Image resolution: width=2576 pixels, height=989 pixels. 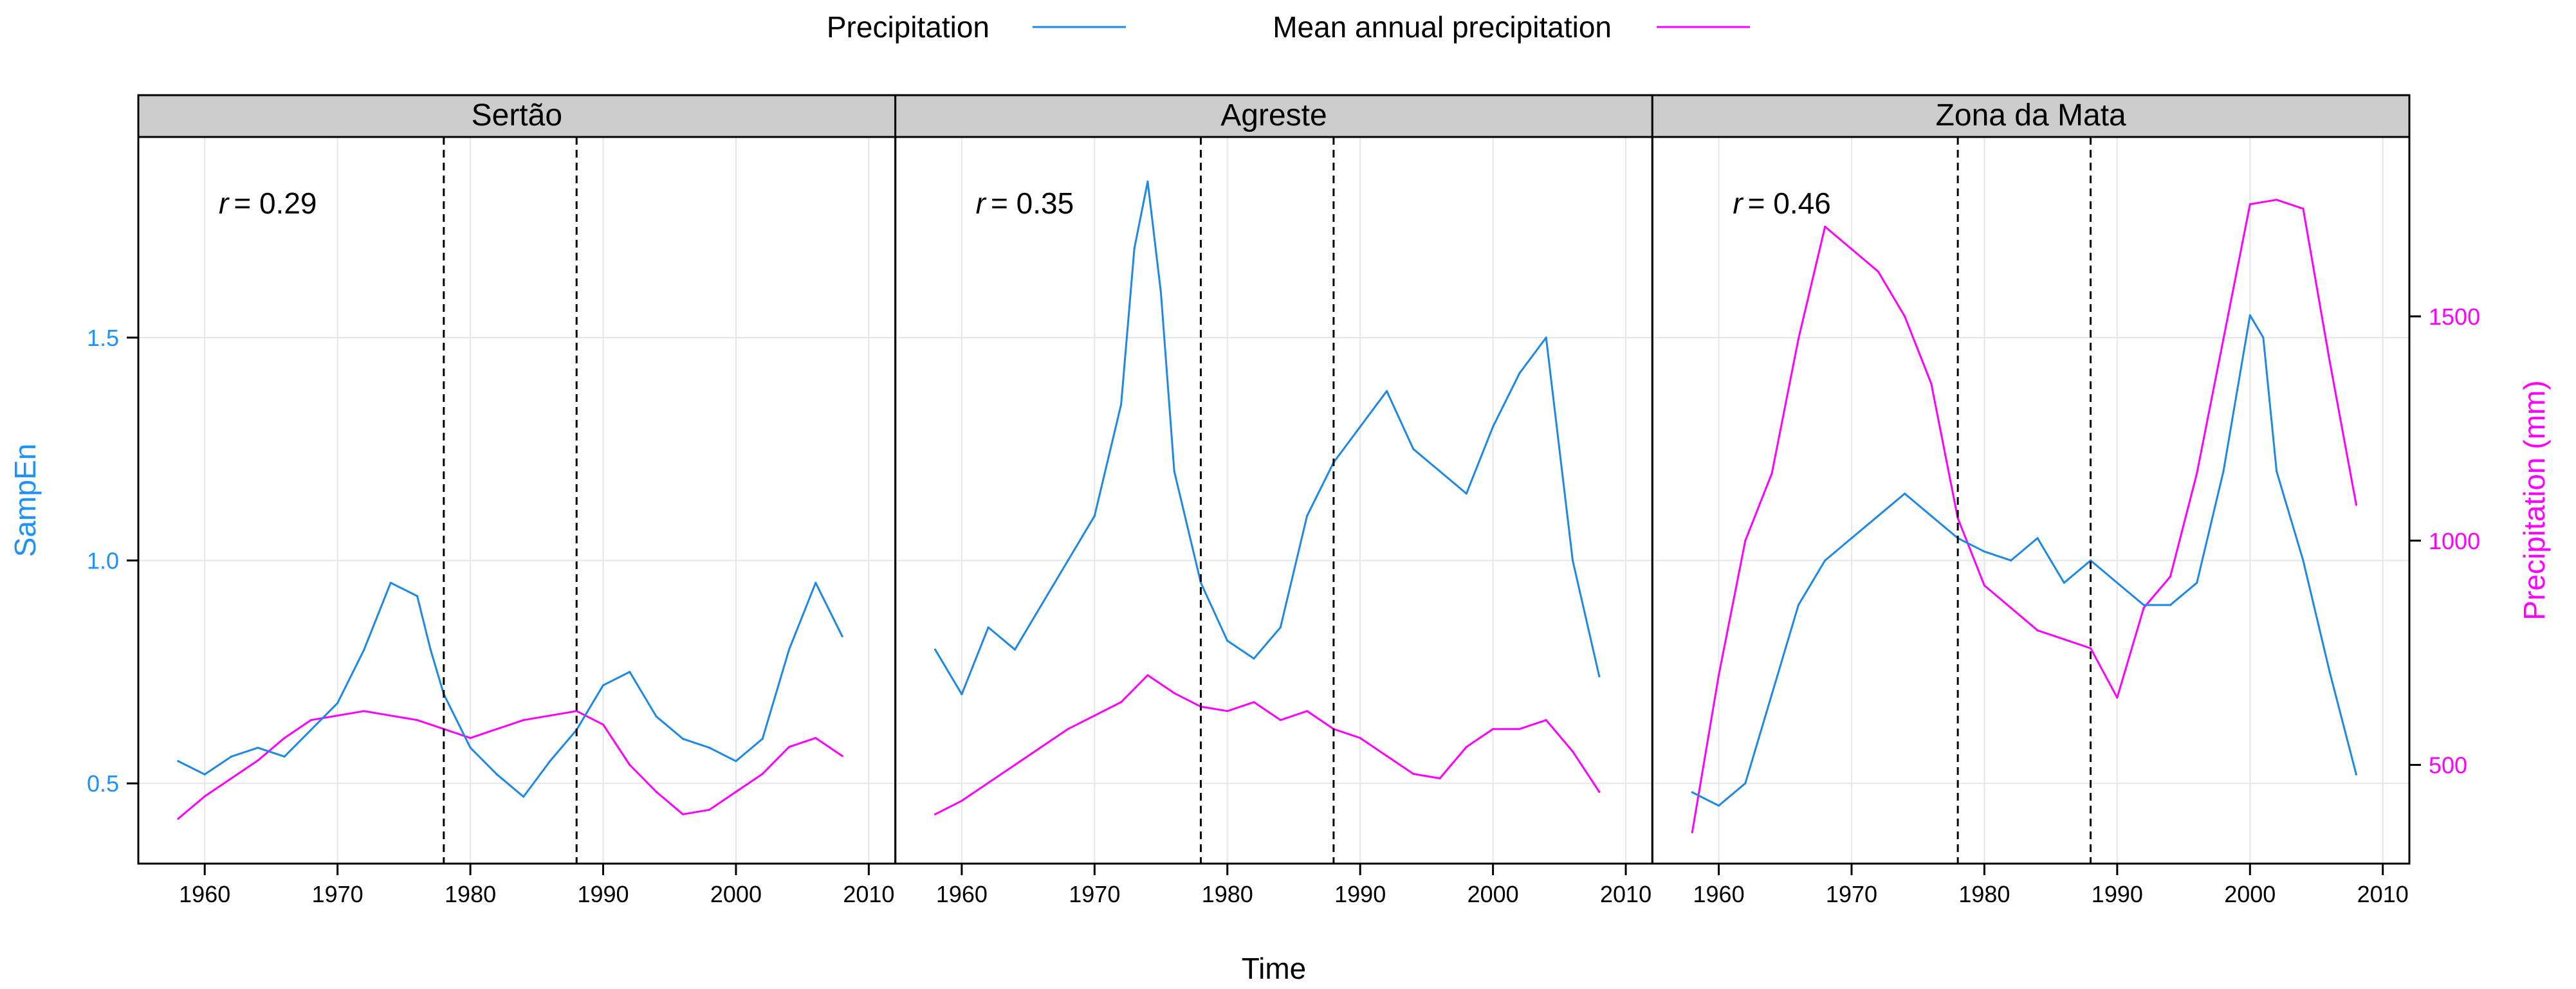 What do you see at coordinates (1025, 203) in the screenshot?
I see `r-annotation: r = 0.35` at bounding box center [1025, 203].